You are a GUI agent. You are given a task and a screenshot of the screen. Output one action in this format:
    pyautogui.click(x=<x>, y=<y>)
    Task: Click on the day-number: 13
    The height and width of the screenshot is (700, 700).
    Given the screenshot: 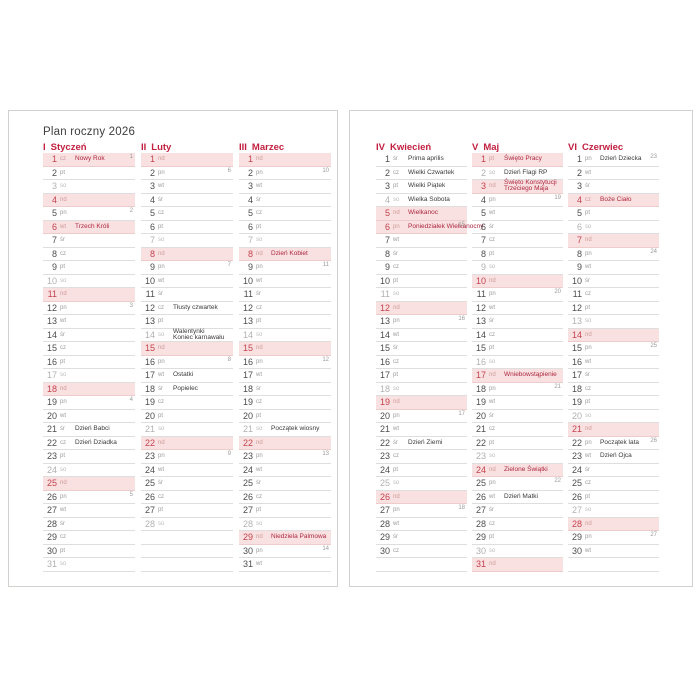 What is the action you would take?
    pyautogui.click(x=384, y=321)
    